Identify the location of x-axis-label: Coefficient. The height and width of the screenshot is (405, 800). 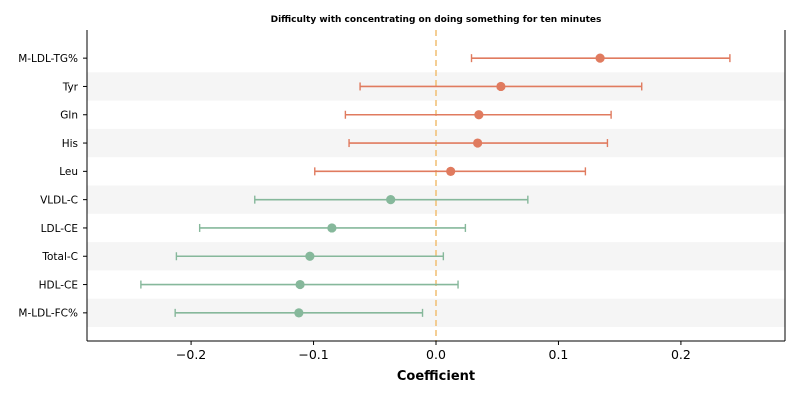
(436, 376).